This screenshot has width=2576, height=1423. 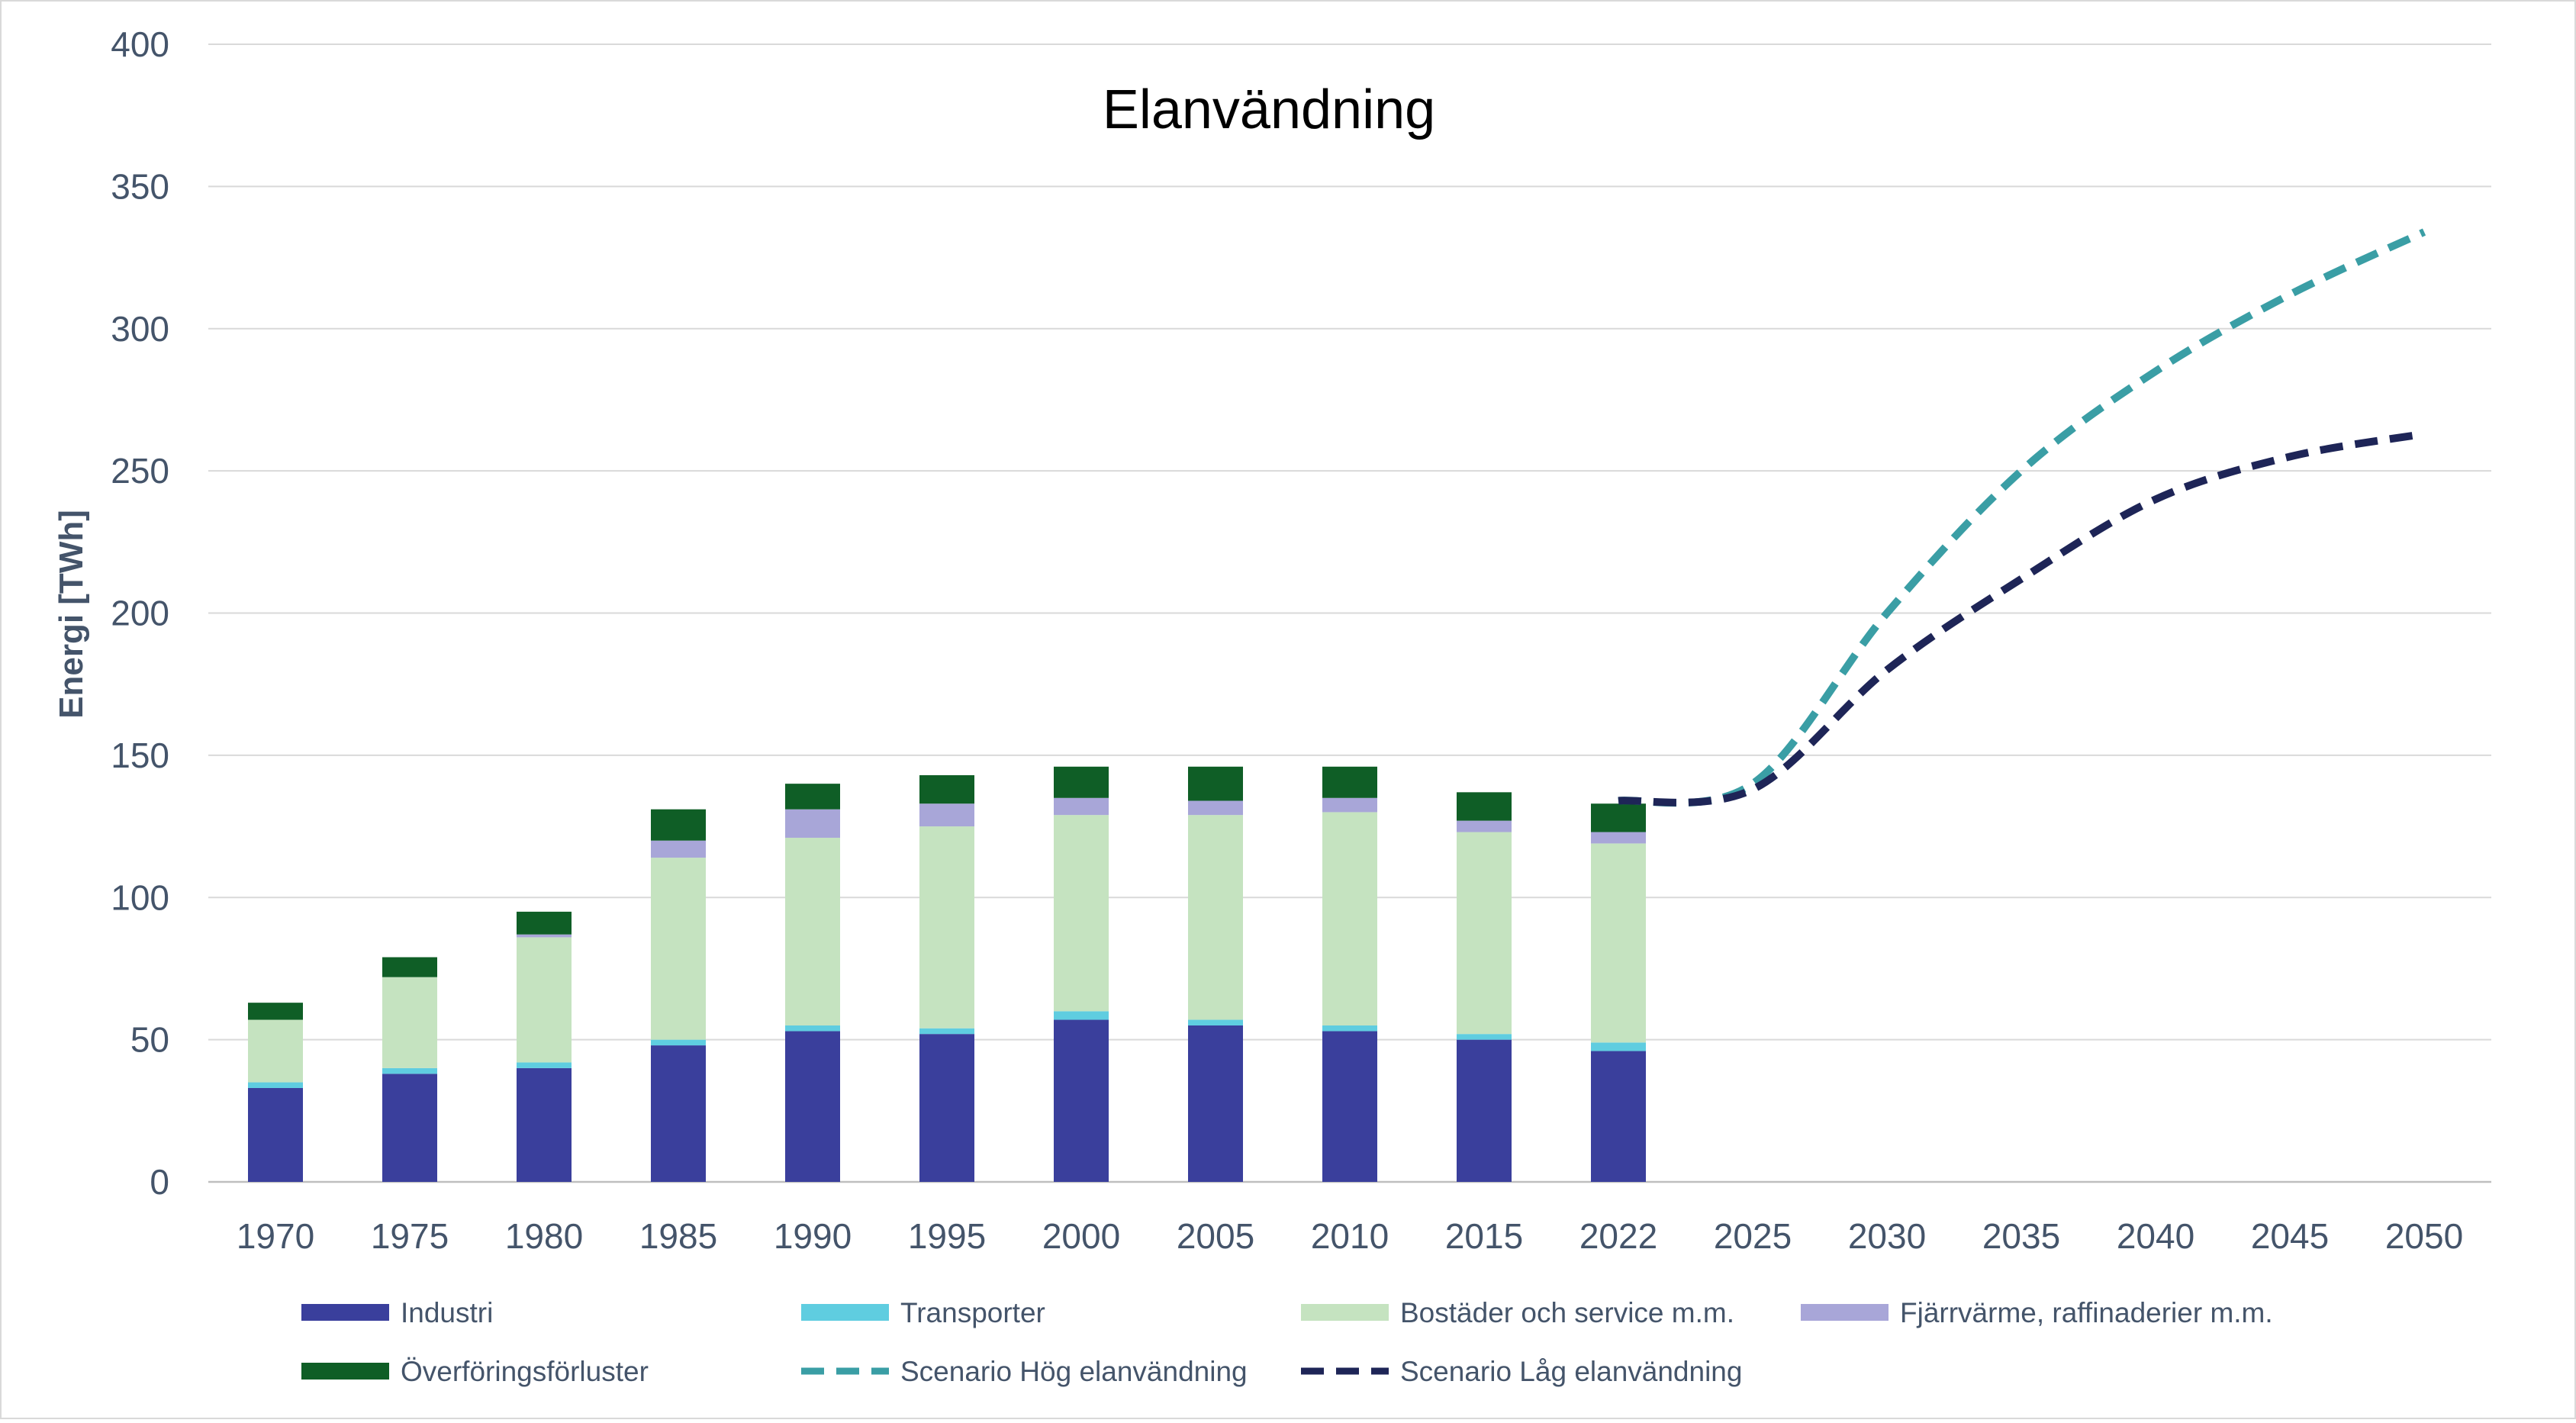 I want to click on y-tick-label: 200, so click(x=140, y=613).